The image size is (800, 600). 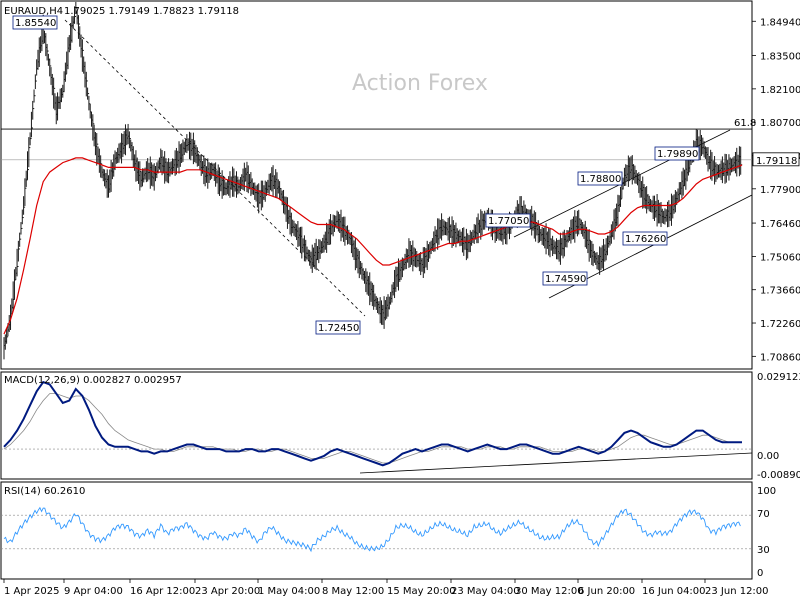 I want to click on macd-trendline, so click(x=556, y=463).